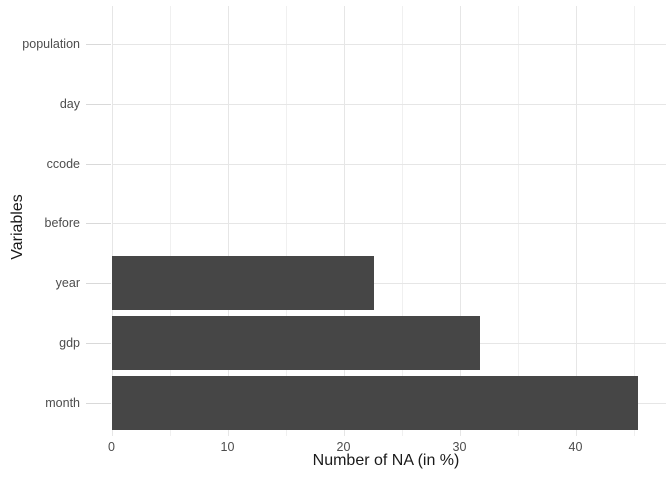 The width and height of the screenshot is (672, 480). Describe the element at coordinates (386, 460) in the screenshot. I see `x-axis-title: Number of NA (in %)` at that location.